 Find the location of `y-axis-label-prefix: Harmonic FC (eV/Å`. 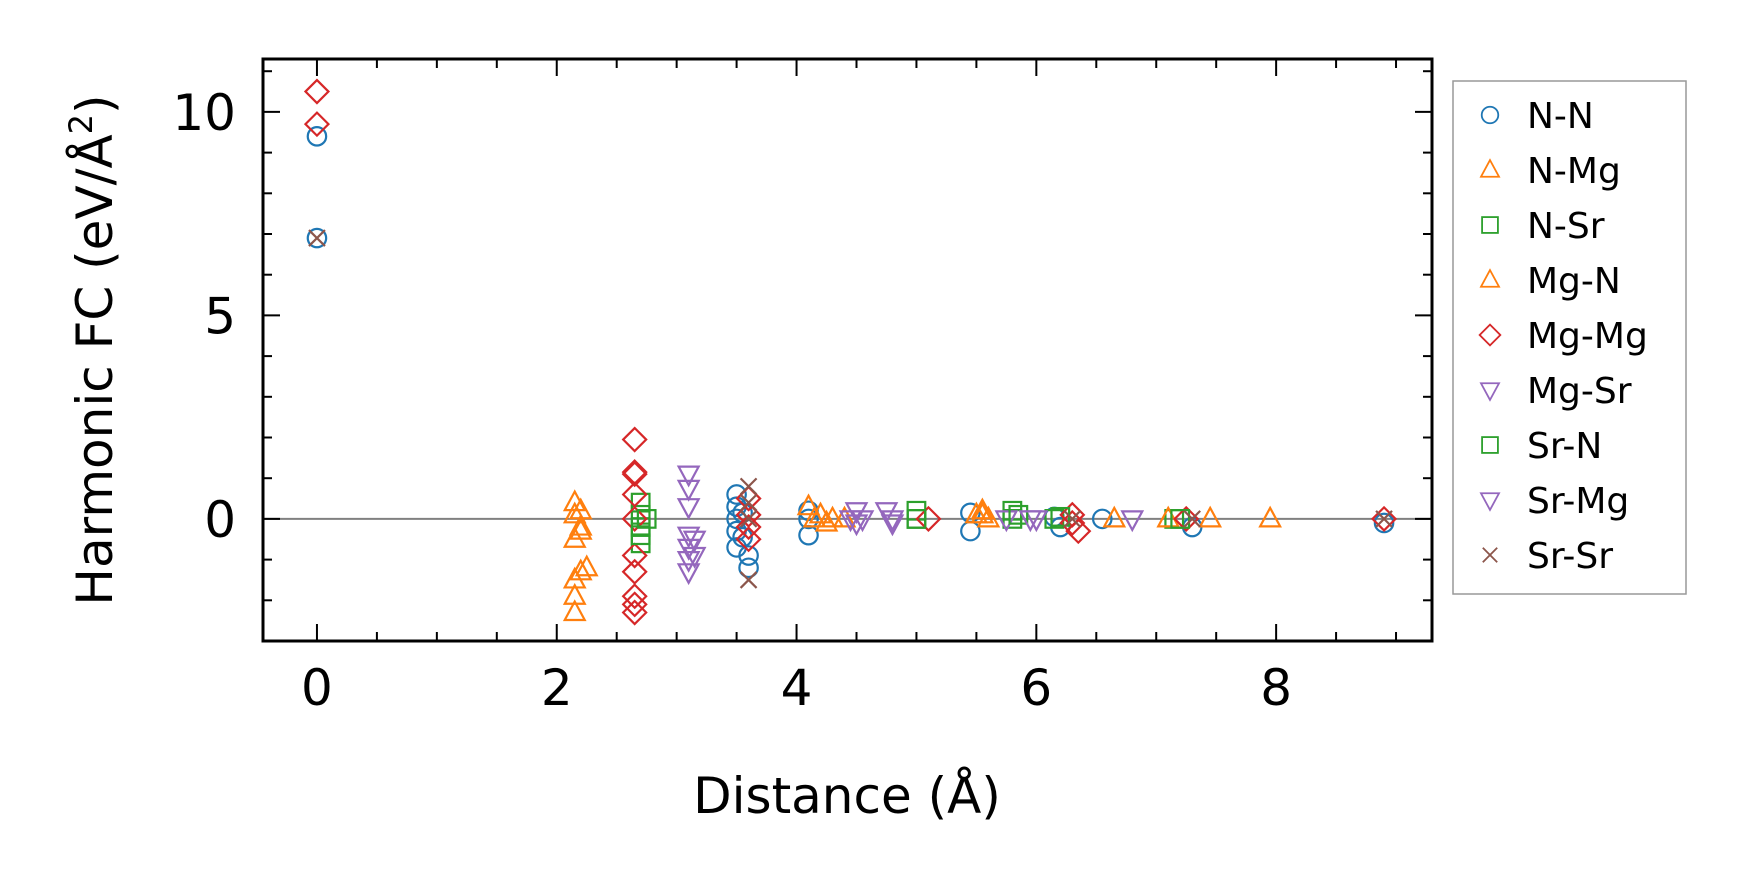

y-axis-label-prefix: Harmonic FC (eV/Å is located at coordinates (95, 369).